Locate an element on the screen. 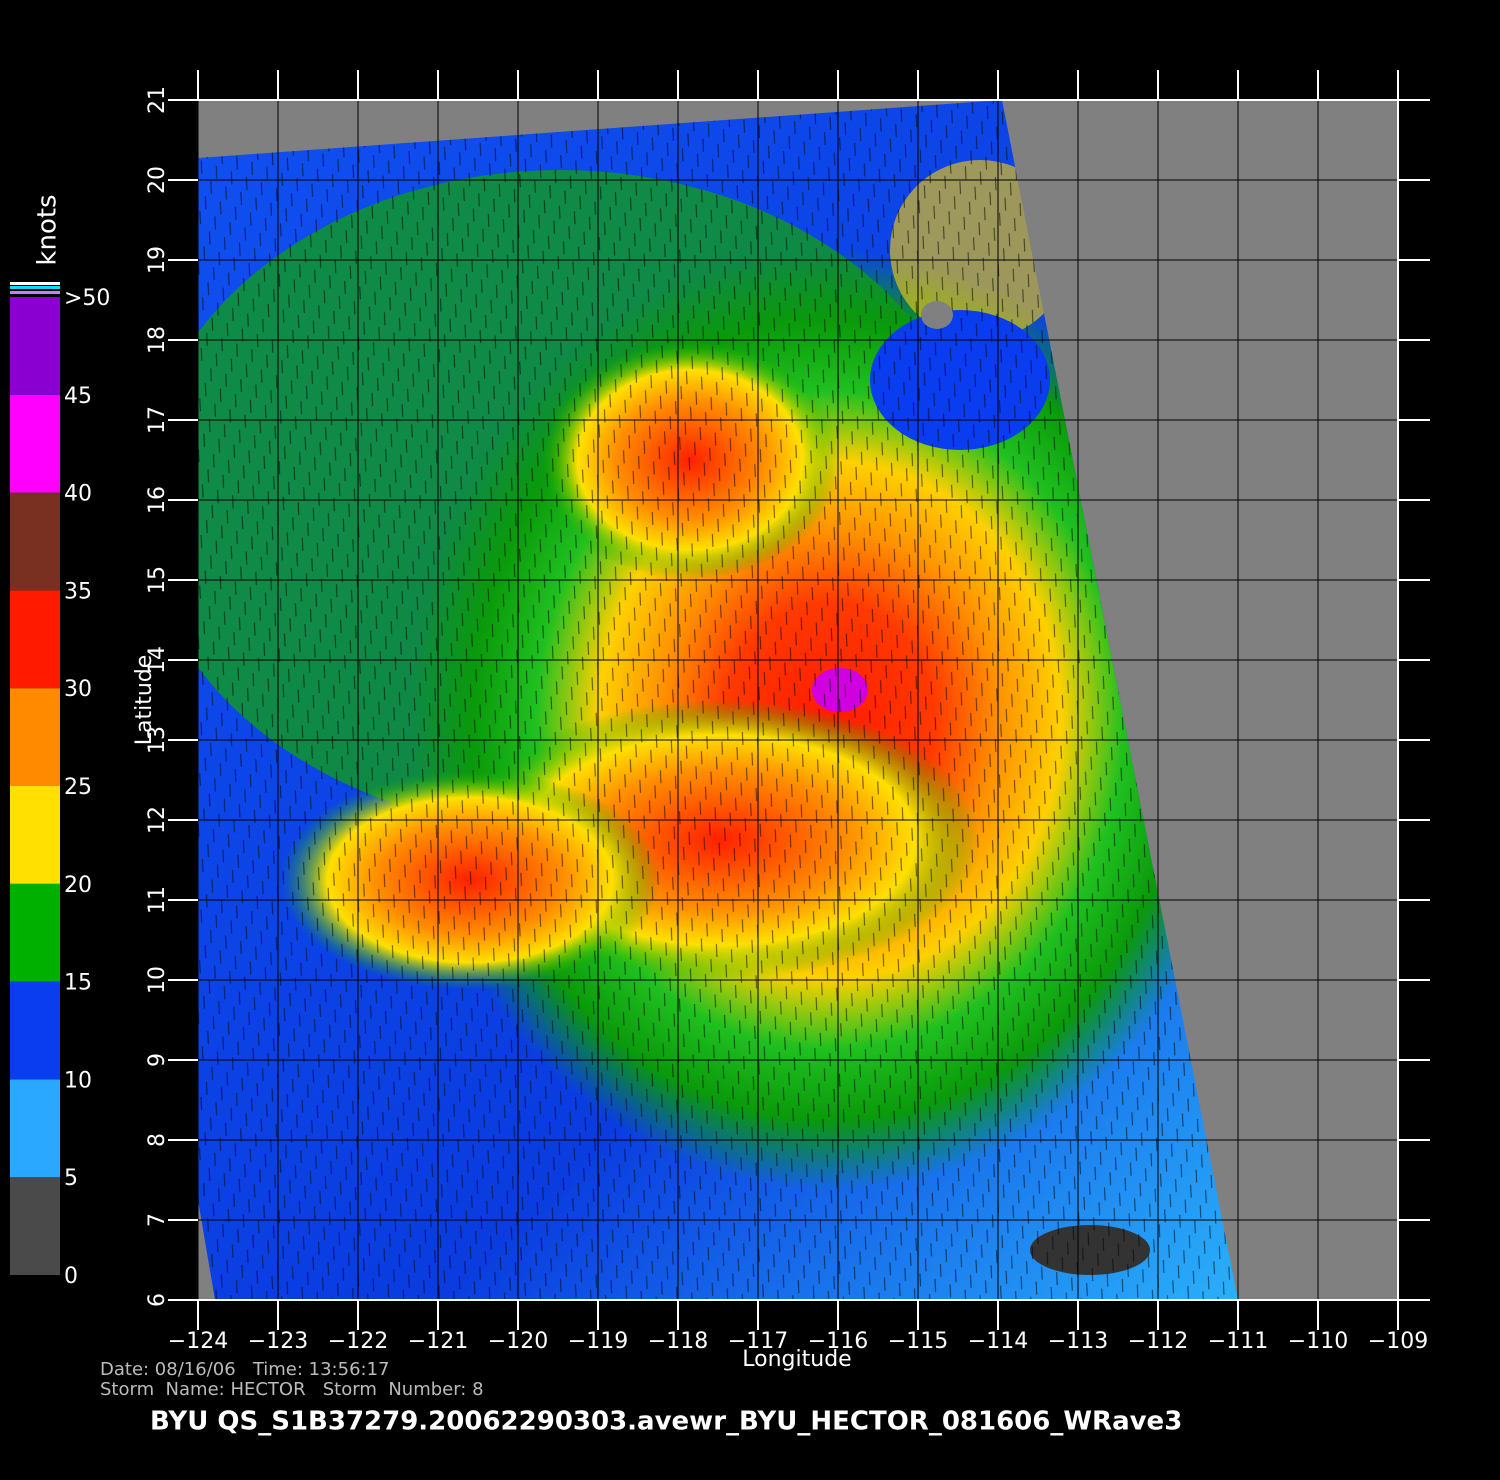 Image resolution: width=1500 pixels, height=1480 pixels. y-tick-label: 11 is located at coordinates (157, 900).